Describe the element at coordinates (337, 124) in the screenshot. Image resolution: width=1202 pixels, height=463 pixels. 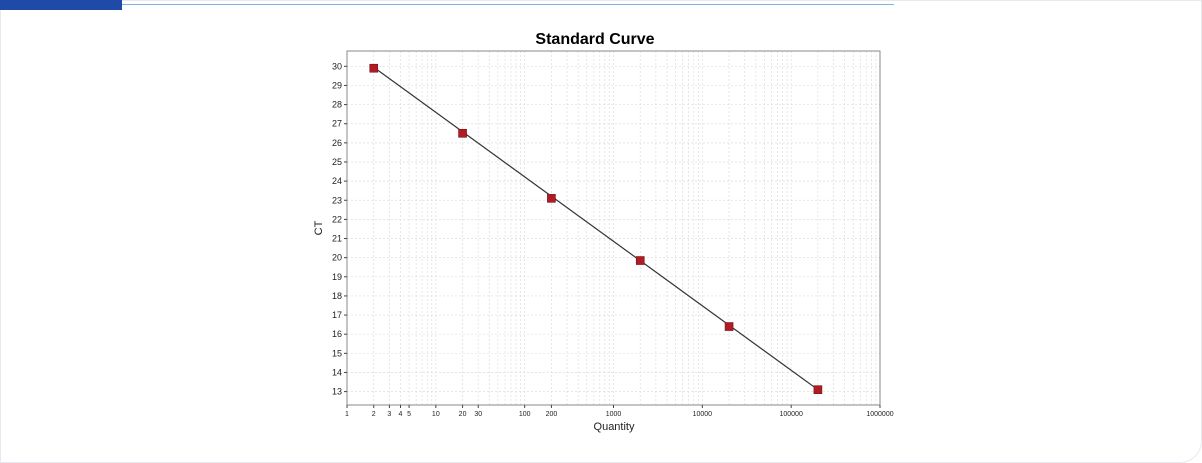
I see `y-tick-label: 27` at that location.